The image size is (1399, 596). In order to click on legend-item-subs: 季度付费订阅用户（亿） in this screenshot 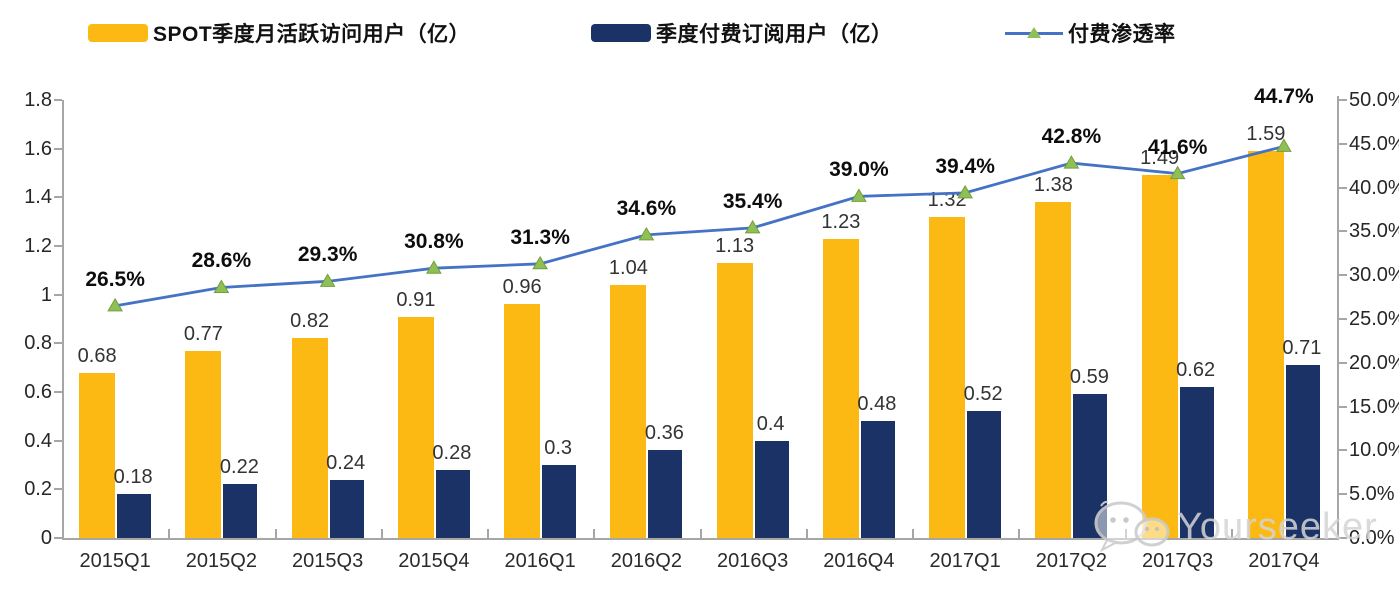, I will do `click(742, 33)`.